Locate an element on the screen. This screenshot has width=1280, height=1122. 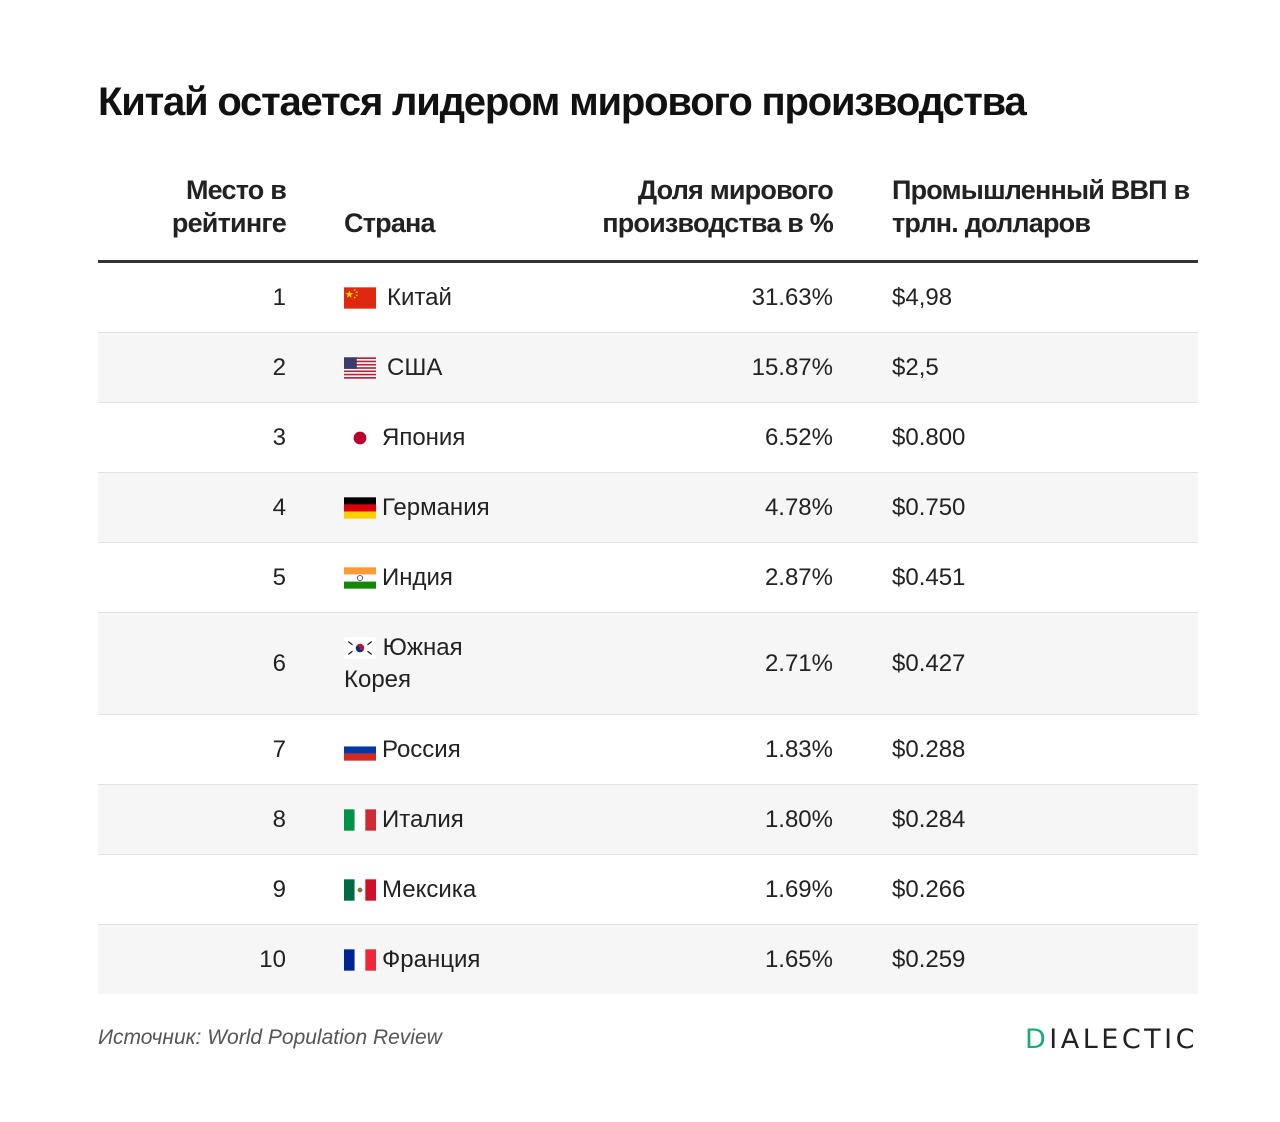
rank-cell: 3 is located at coordinates (279, 437).